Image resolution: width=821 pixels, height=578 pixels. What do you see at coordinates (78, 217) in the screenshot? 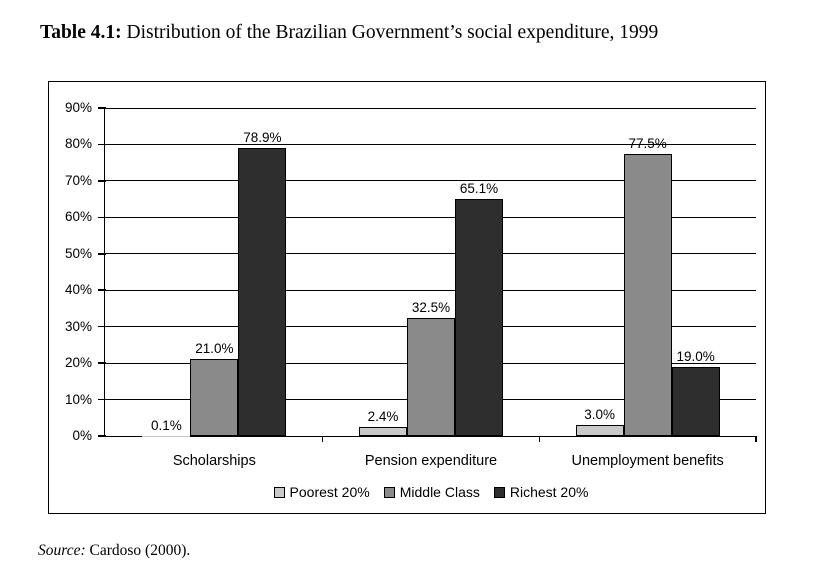
I see `y-axis-label: 60%` at bounding box center [78, 217].